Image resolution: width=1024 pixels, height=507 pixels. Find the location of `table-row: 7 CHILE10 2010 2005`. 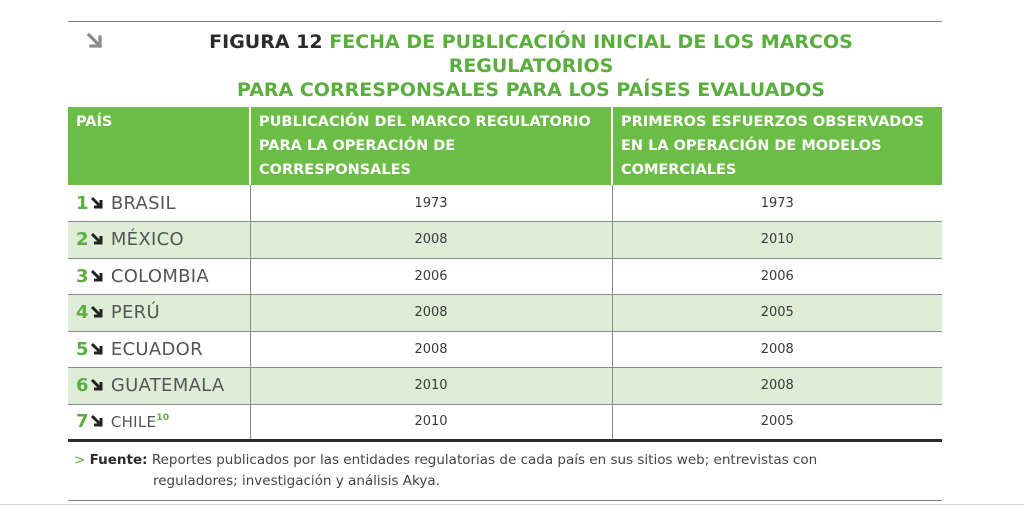

table-row: 7 CHILE10 2010 2005 is located at coordinates (505, 423).